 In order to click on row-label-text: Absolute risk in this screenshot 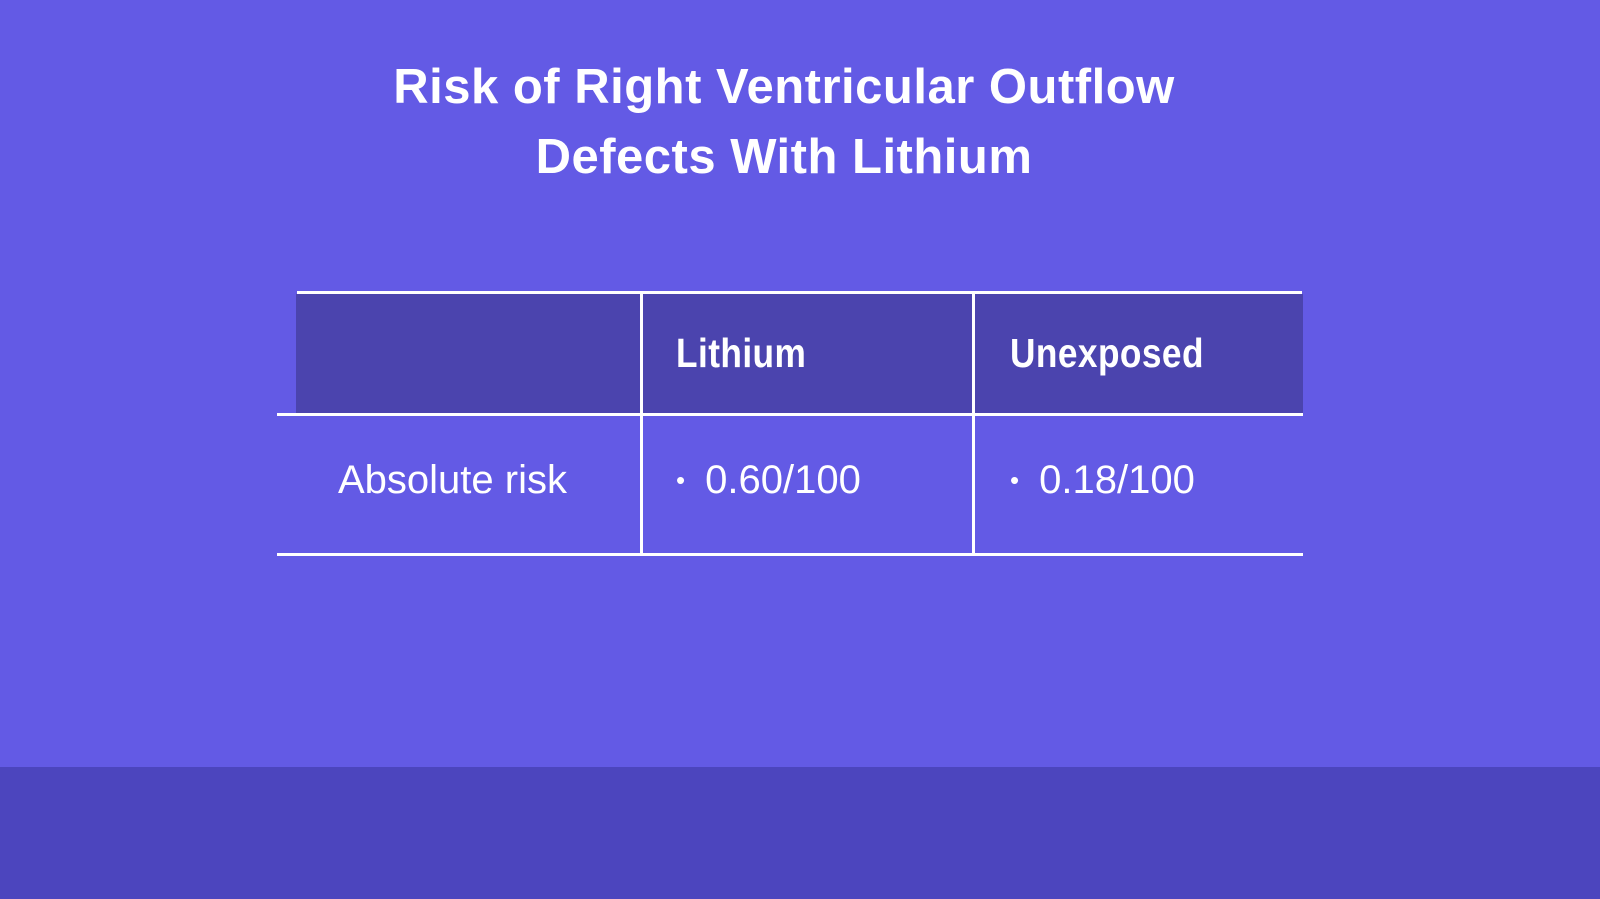, I will do `click(452, 480)`.